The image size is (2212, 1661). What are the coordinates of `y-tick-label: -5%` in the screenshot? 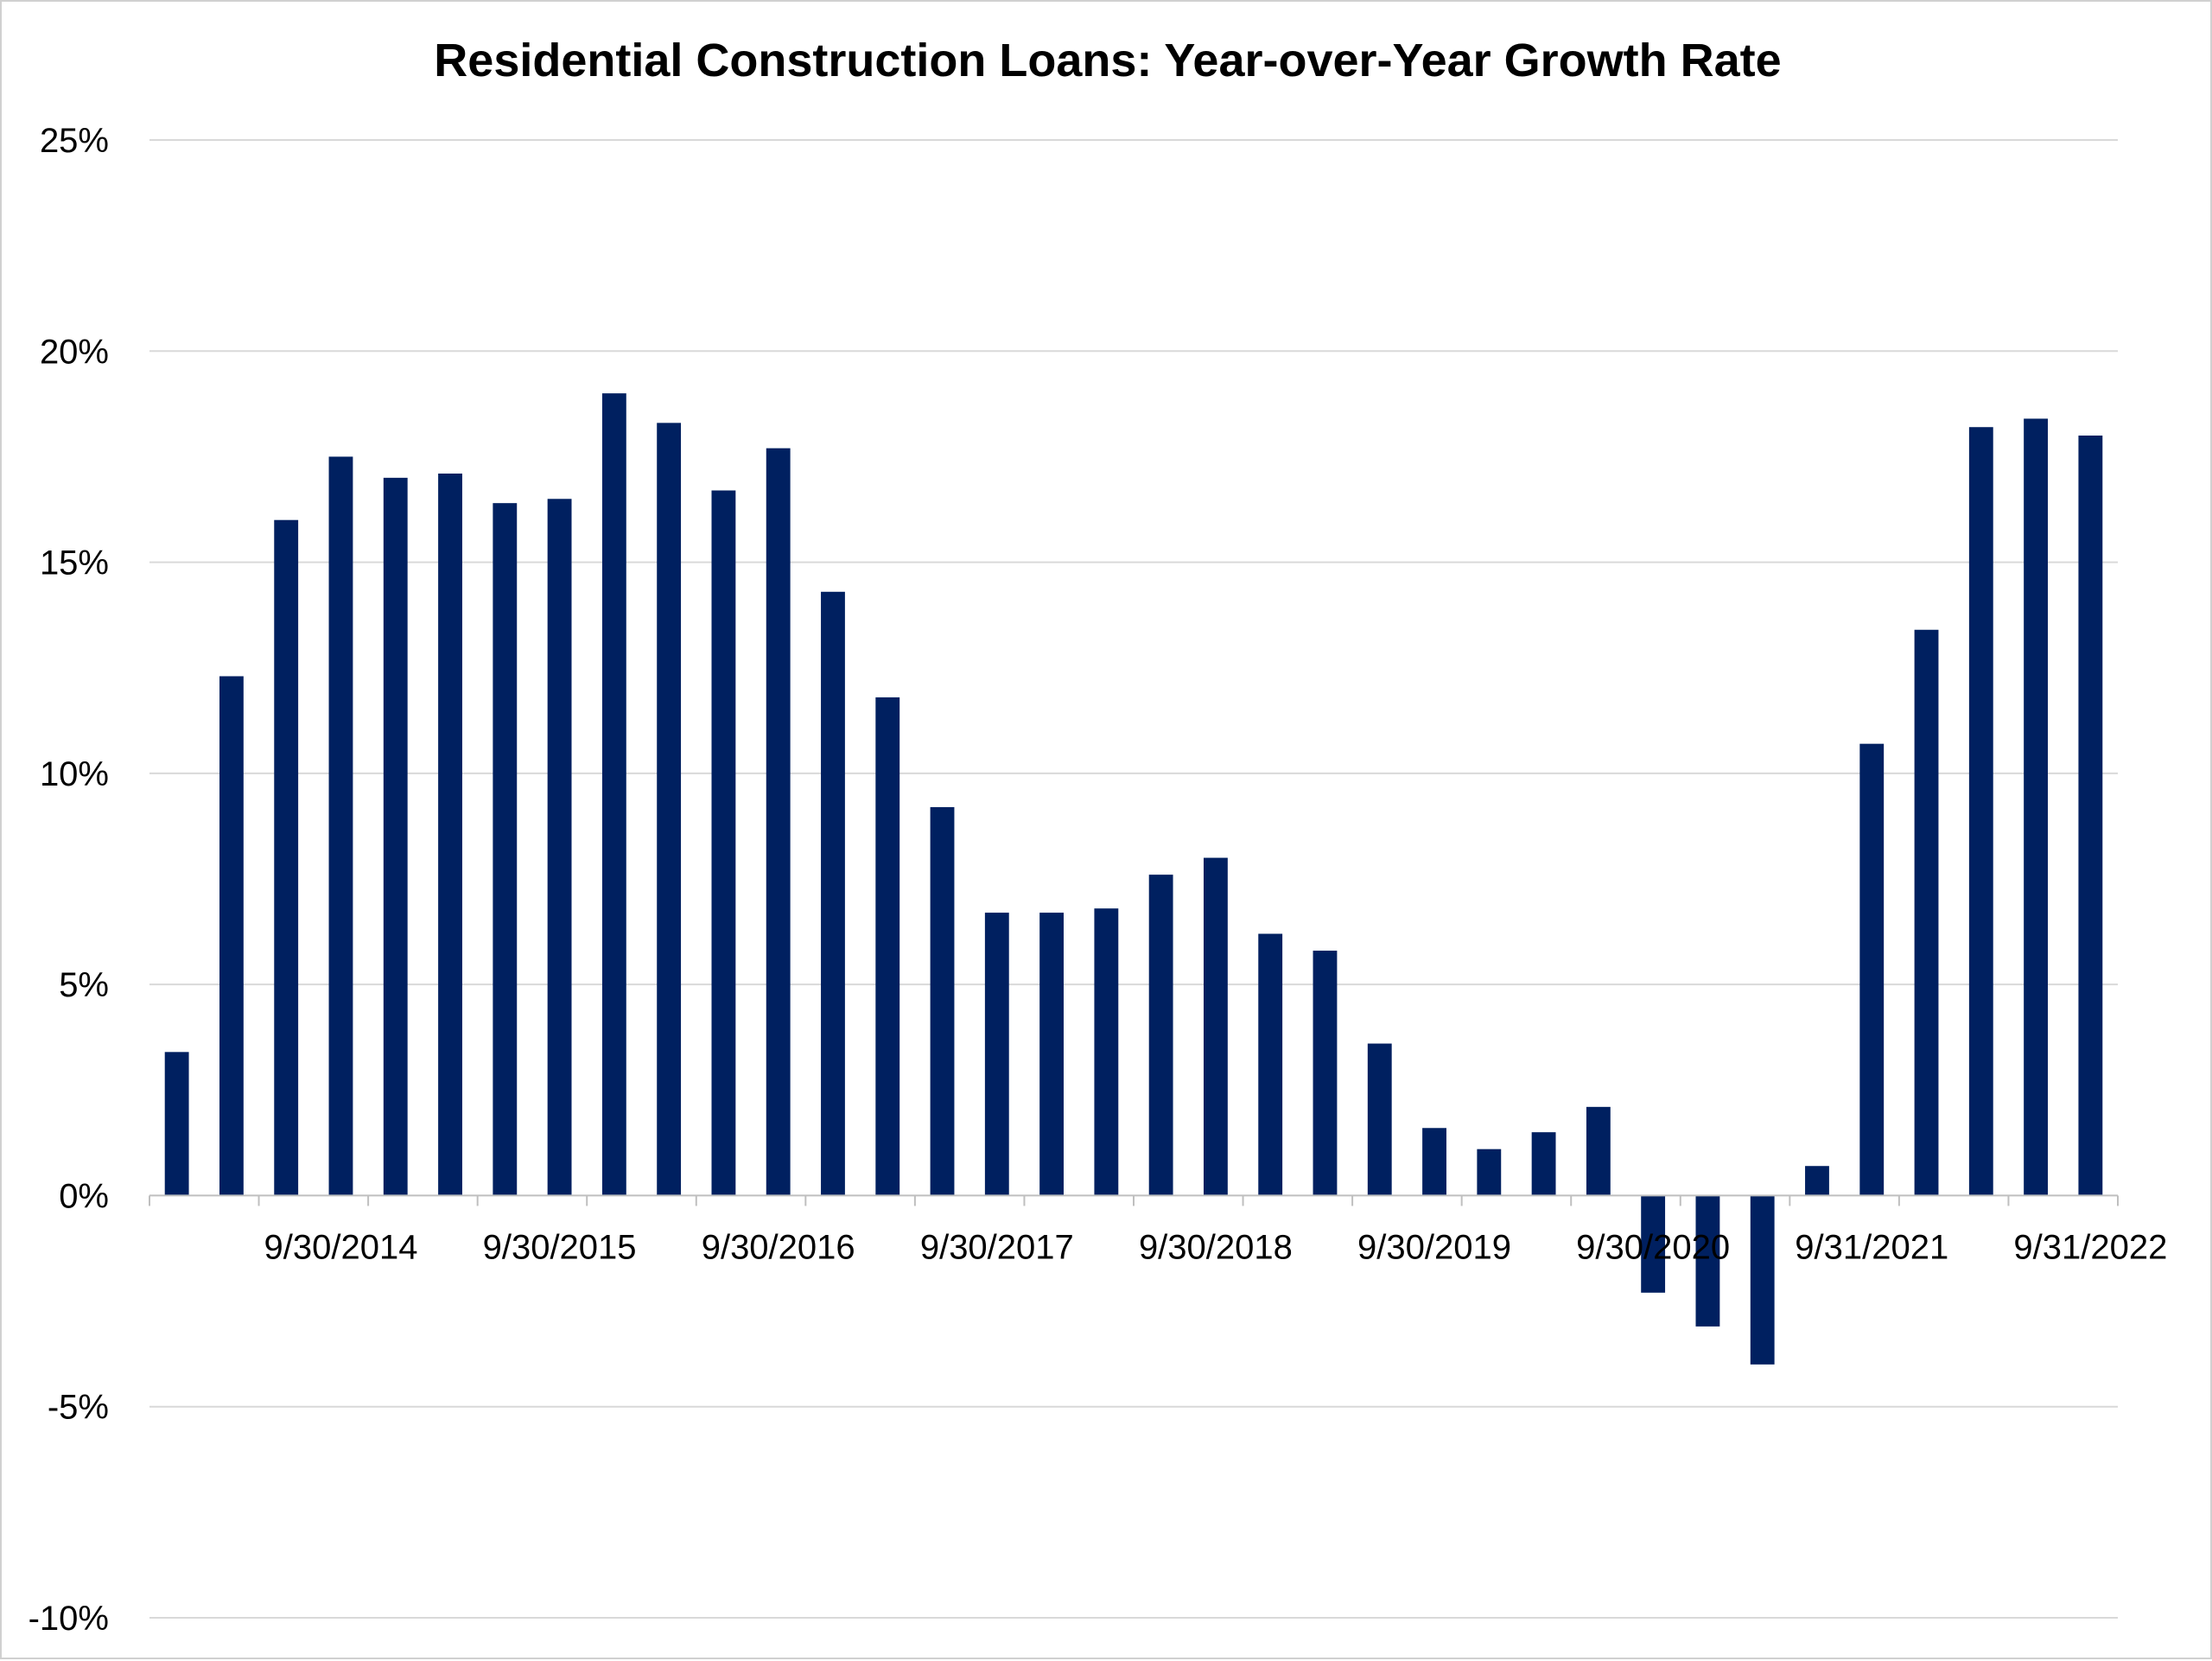 It's located at (78, 1408).